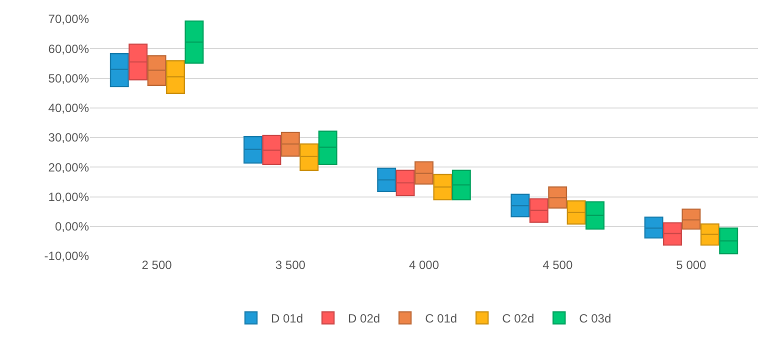 This screenshot has height=345, width=778. I want to click on y-tick-label: 60,00%, so click(69, 49).